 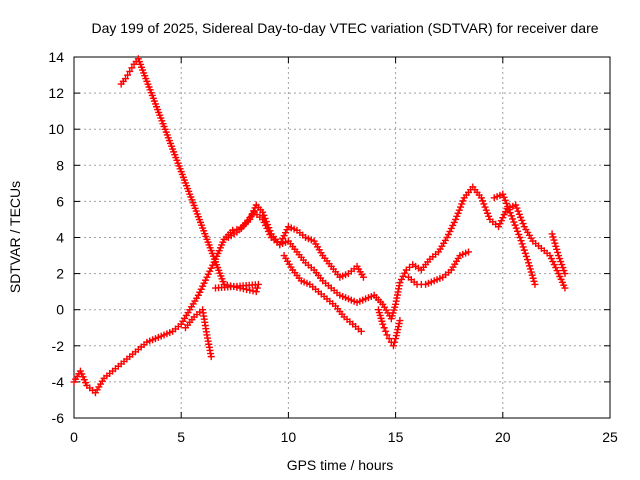 I want to click on y-tick-label: 4, so click(x=60, y=238).